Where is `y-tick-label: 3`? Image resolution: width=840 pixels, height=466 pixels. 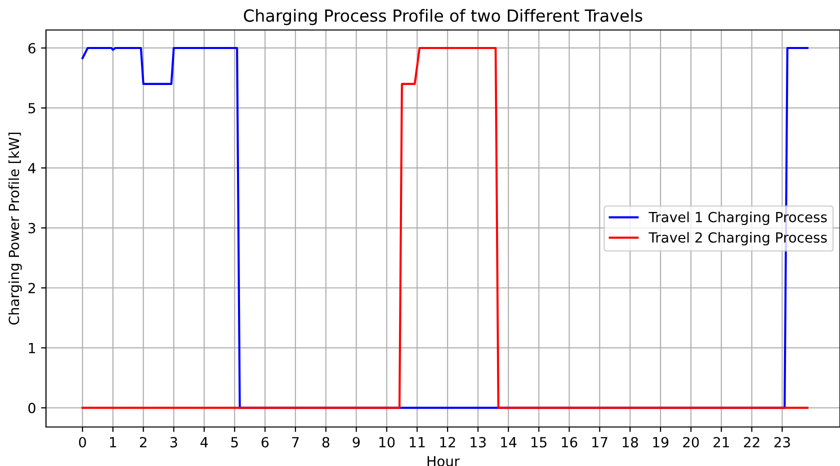
y-tick-label: 3 is located at coordinates (32, 228).